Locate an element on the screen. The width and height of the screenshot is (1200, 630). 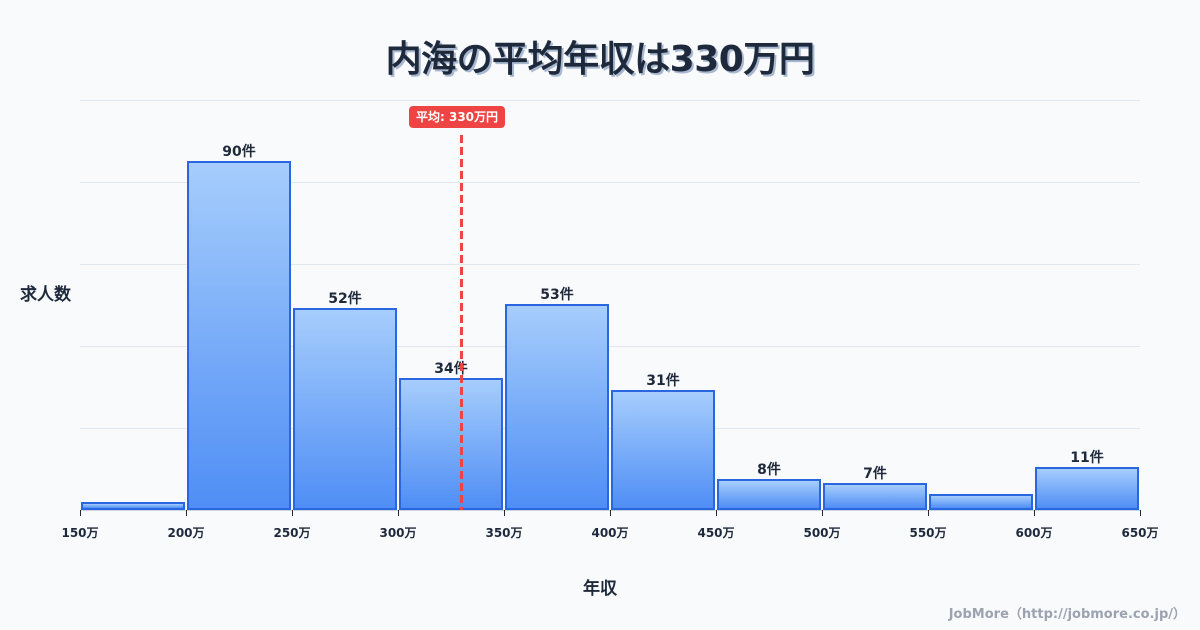
y-axis-label: 求人数 is located at coordinates (45, 295).